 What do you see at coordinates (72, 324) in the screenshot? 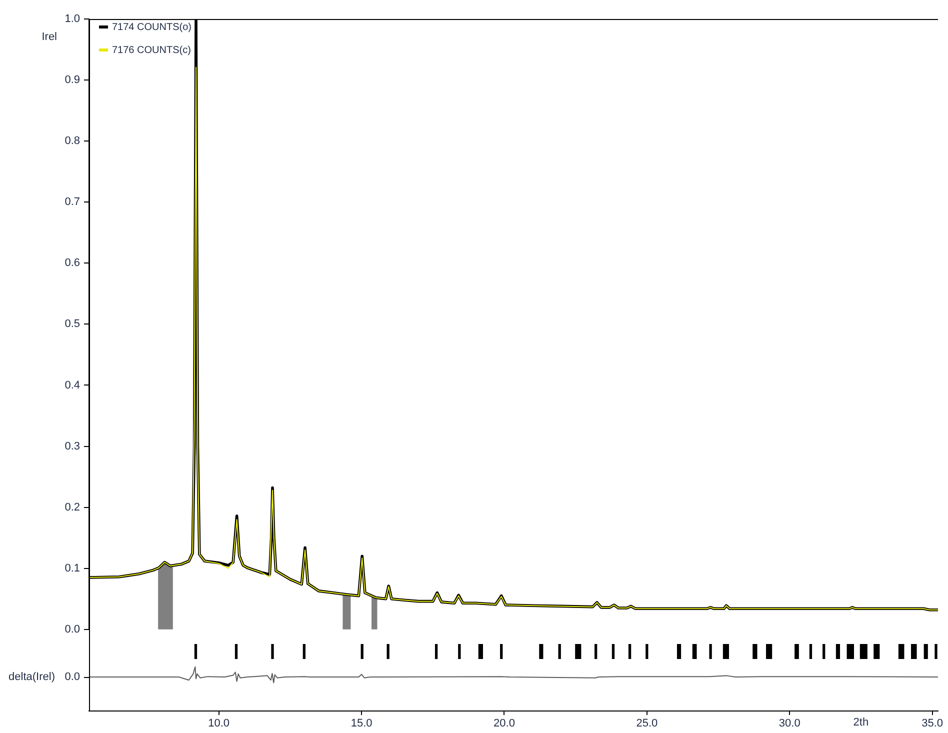
I see `y-tick-label: 0.5` at bounding box center [72, 324].